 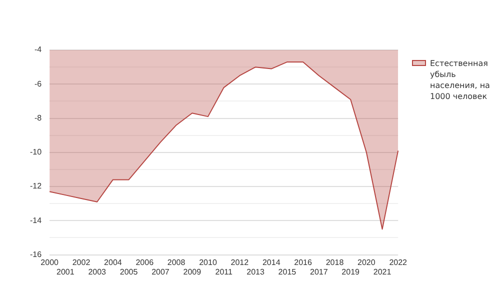 What do you see at coordinates (382, 271) in the screenshot?
I see `x-tick-label: 2021` at bounding box center [382, 271].